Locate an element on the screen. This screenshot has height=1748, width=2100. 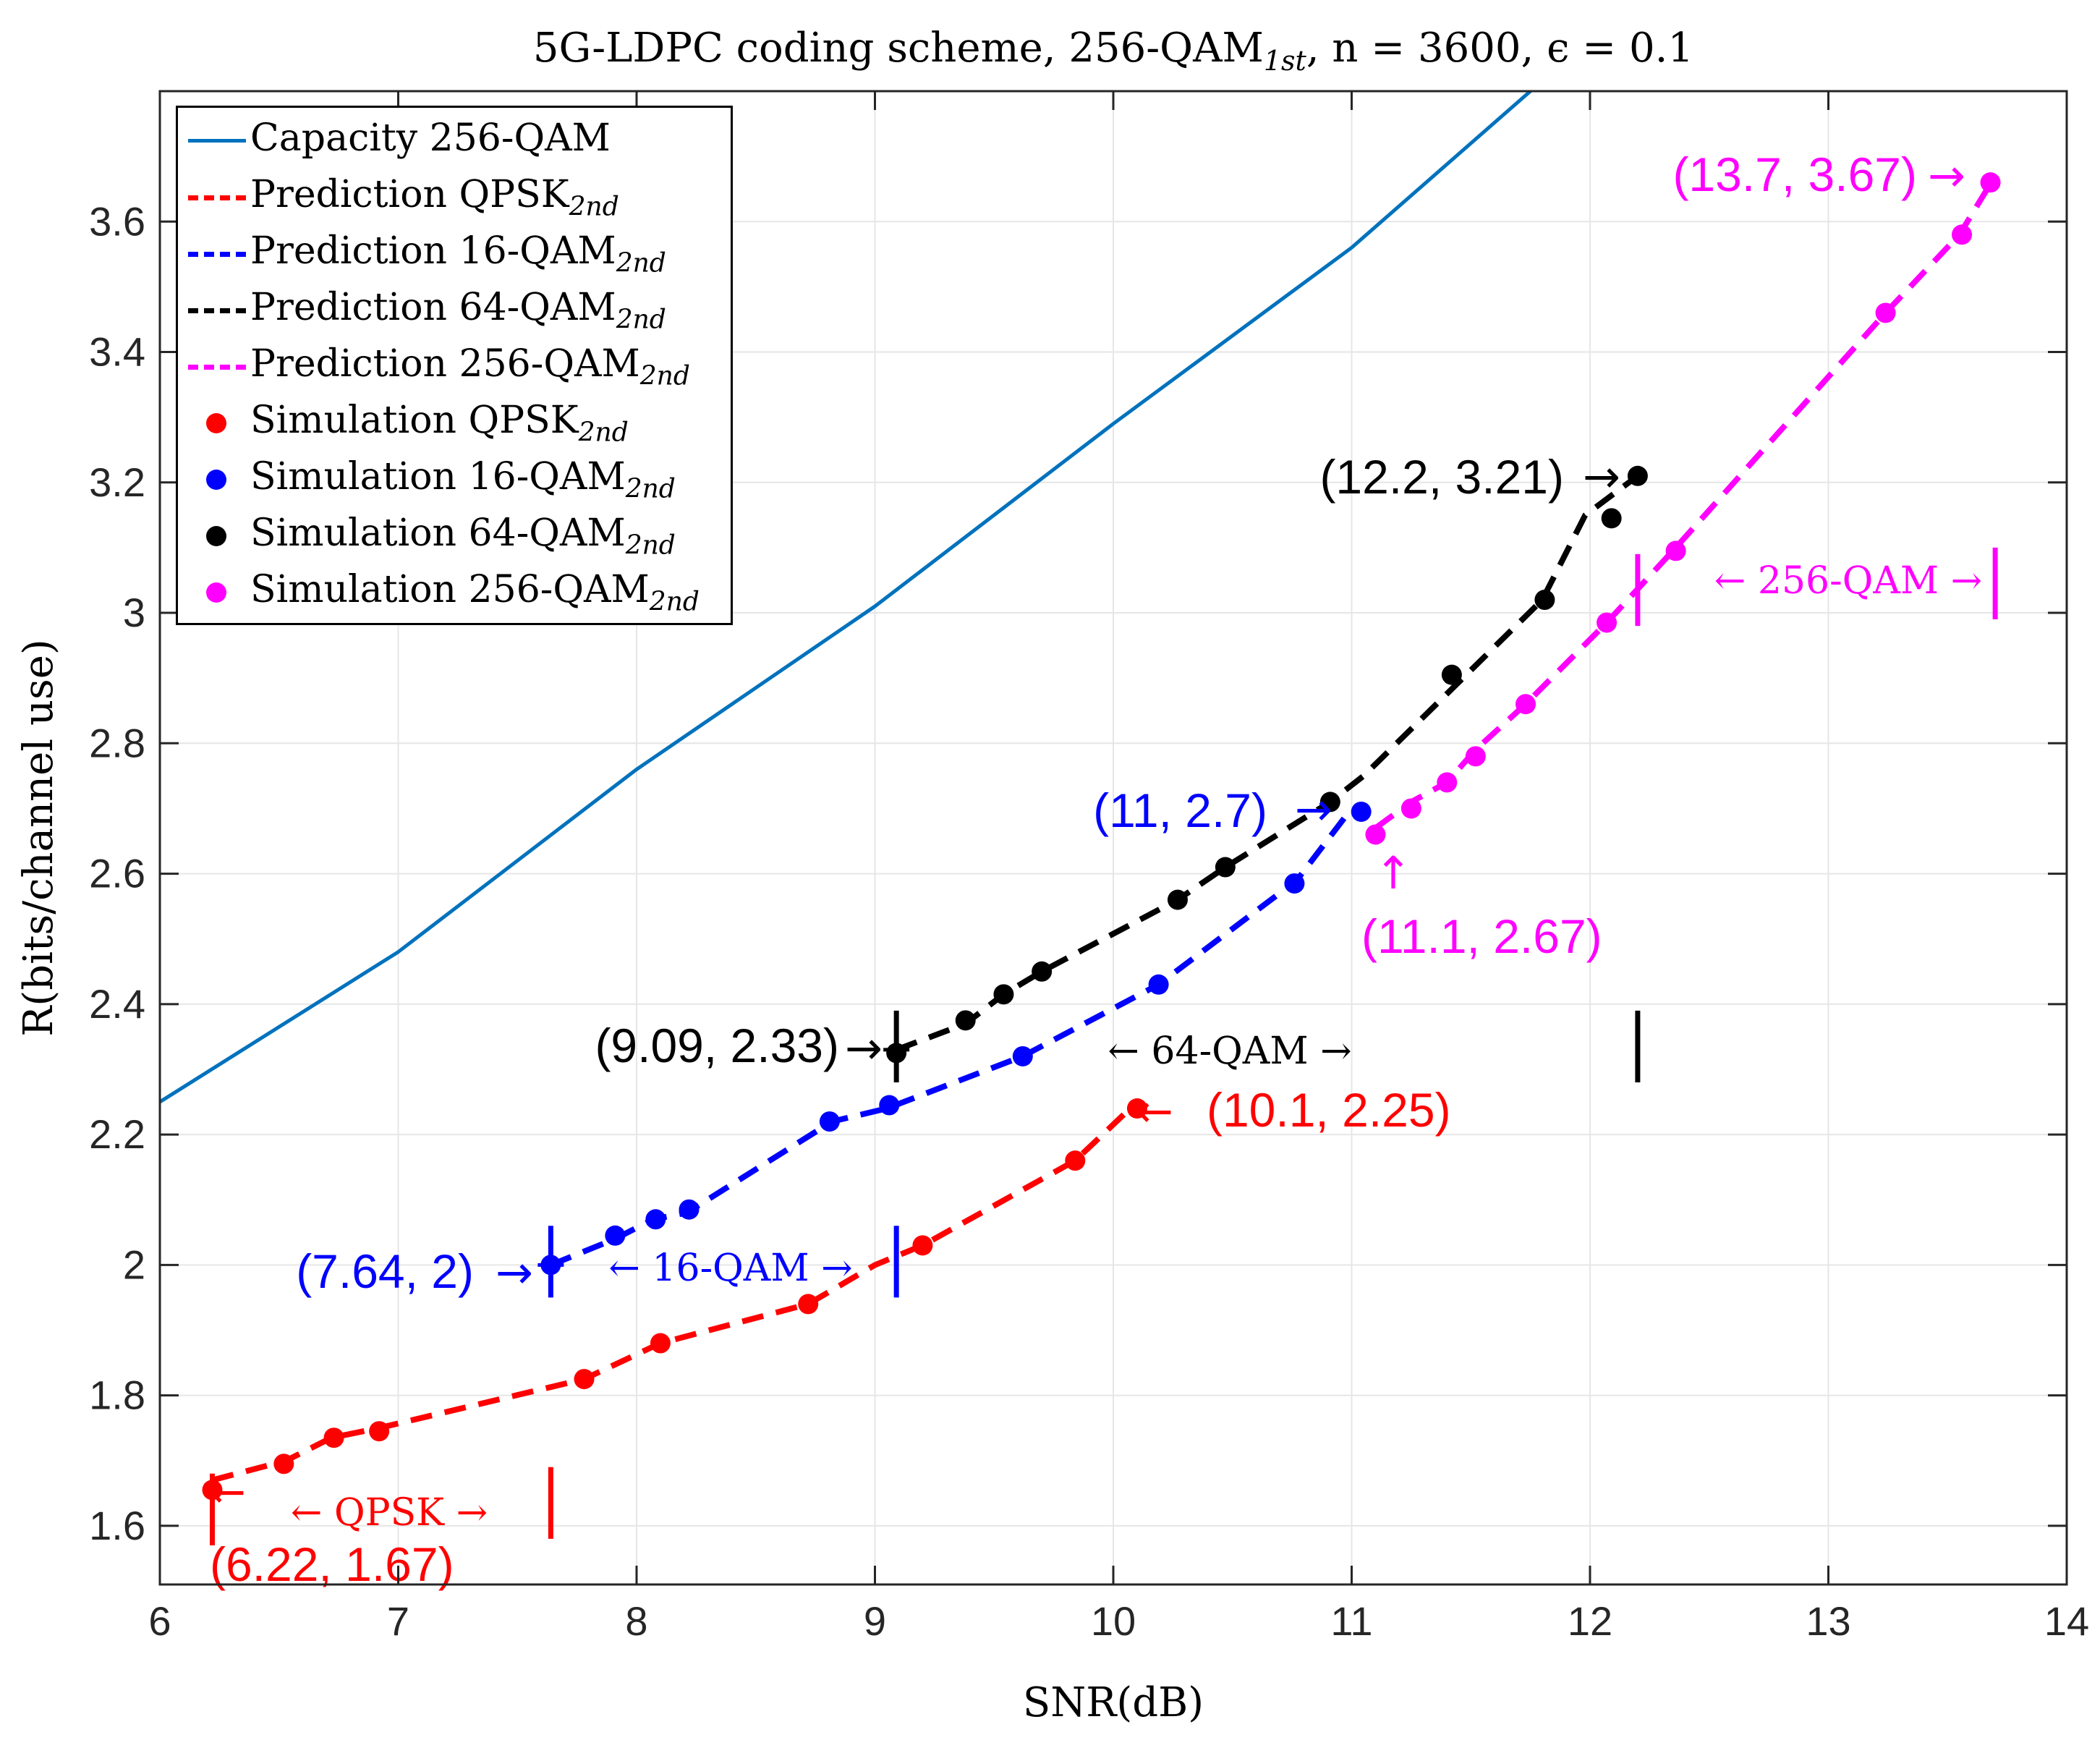
legend-label: Prediction QPSK2nd is located at coordinates (435, 197).